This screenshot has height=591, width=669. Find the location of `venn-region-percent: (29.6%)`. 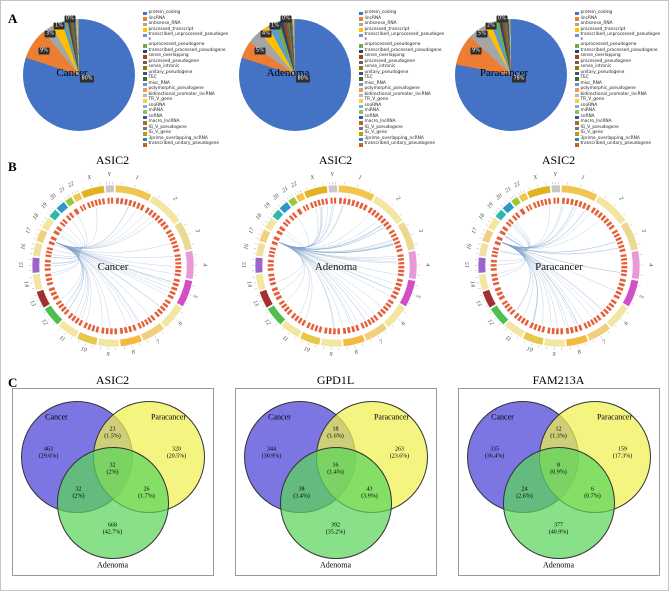

venn-region-percent: (29.6%) is located at coordinates (48, 456).